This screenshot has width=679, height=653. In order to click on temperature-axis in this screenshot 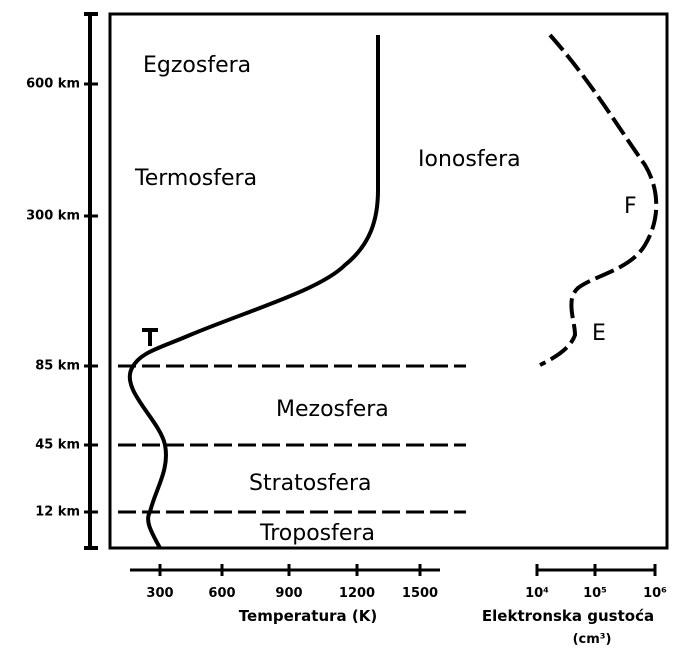, I will do `click(285, 570)`.